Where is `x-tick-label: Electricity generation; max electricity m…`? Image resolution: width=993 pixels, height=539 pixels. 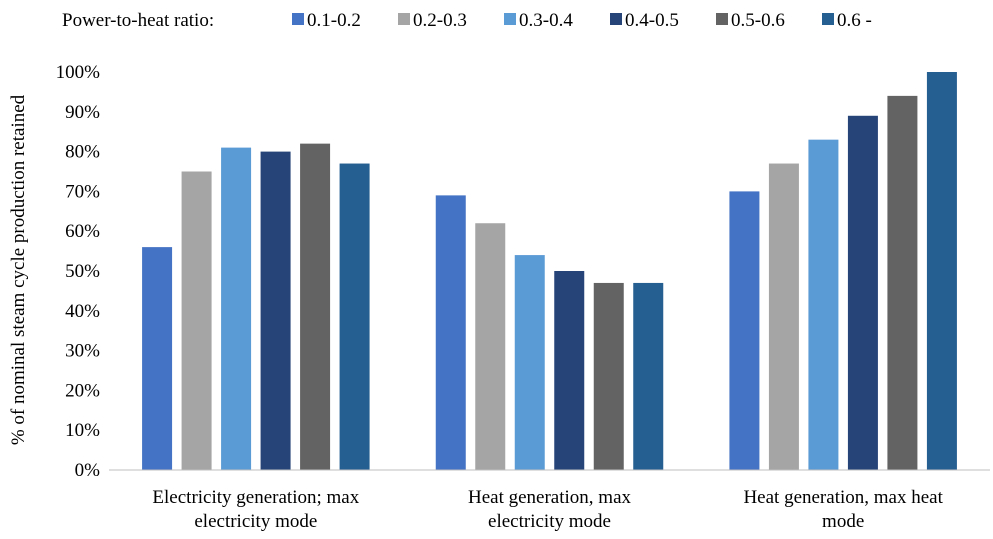
x-tick-label: Electricity generation; max electricity m… is located at coordinates (255, 509).